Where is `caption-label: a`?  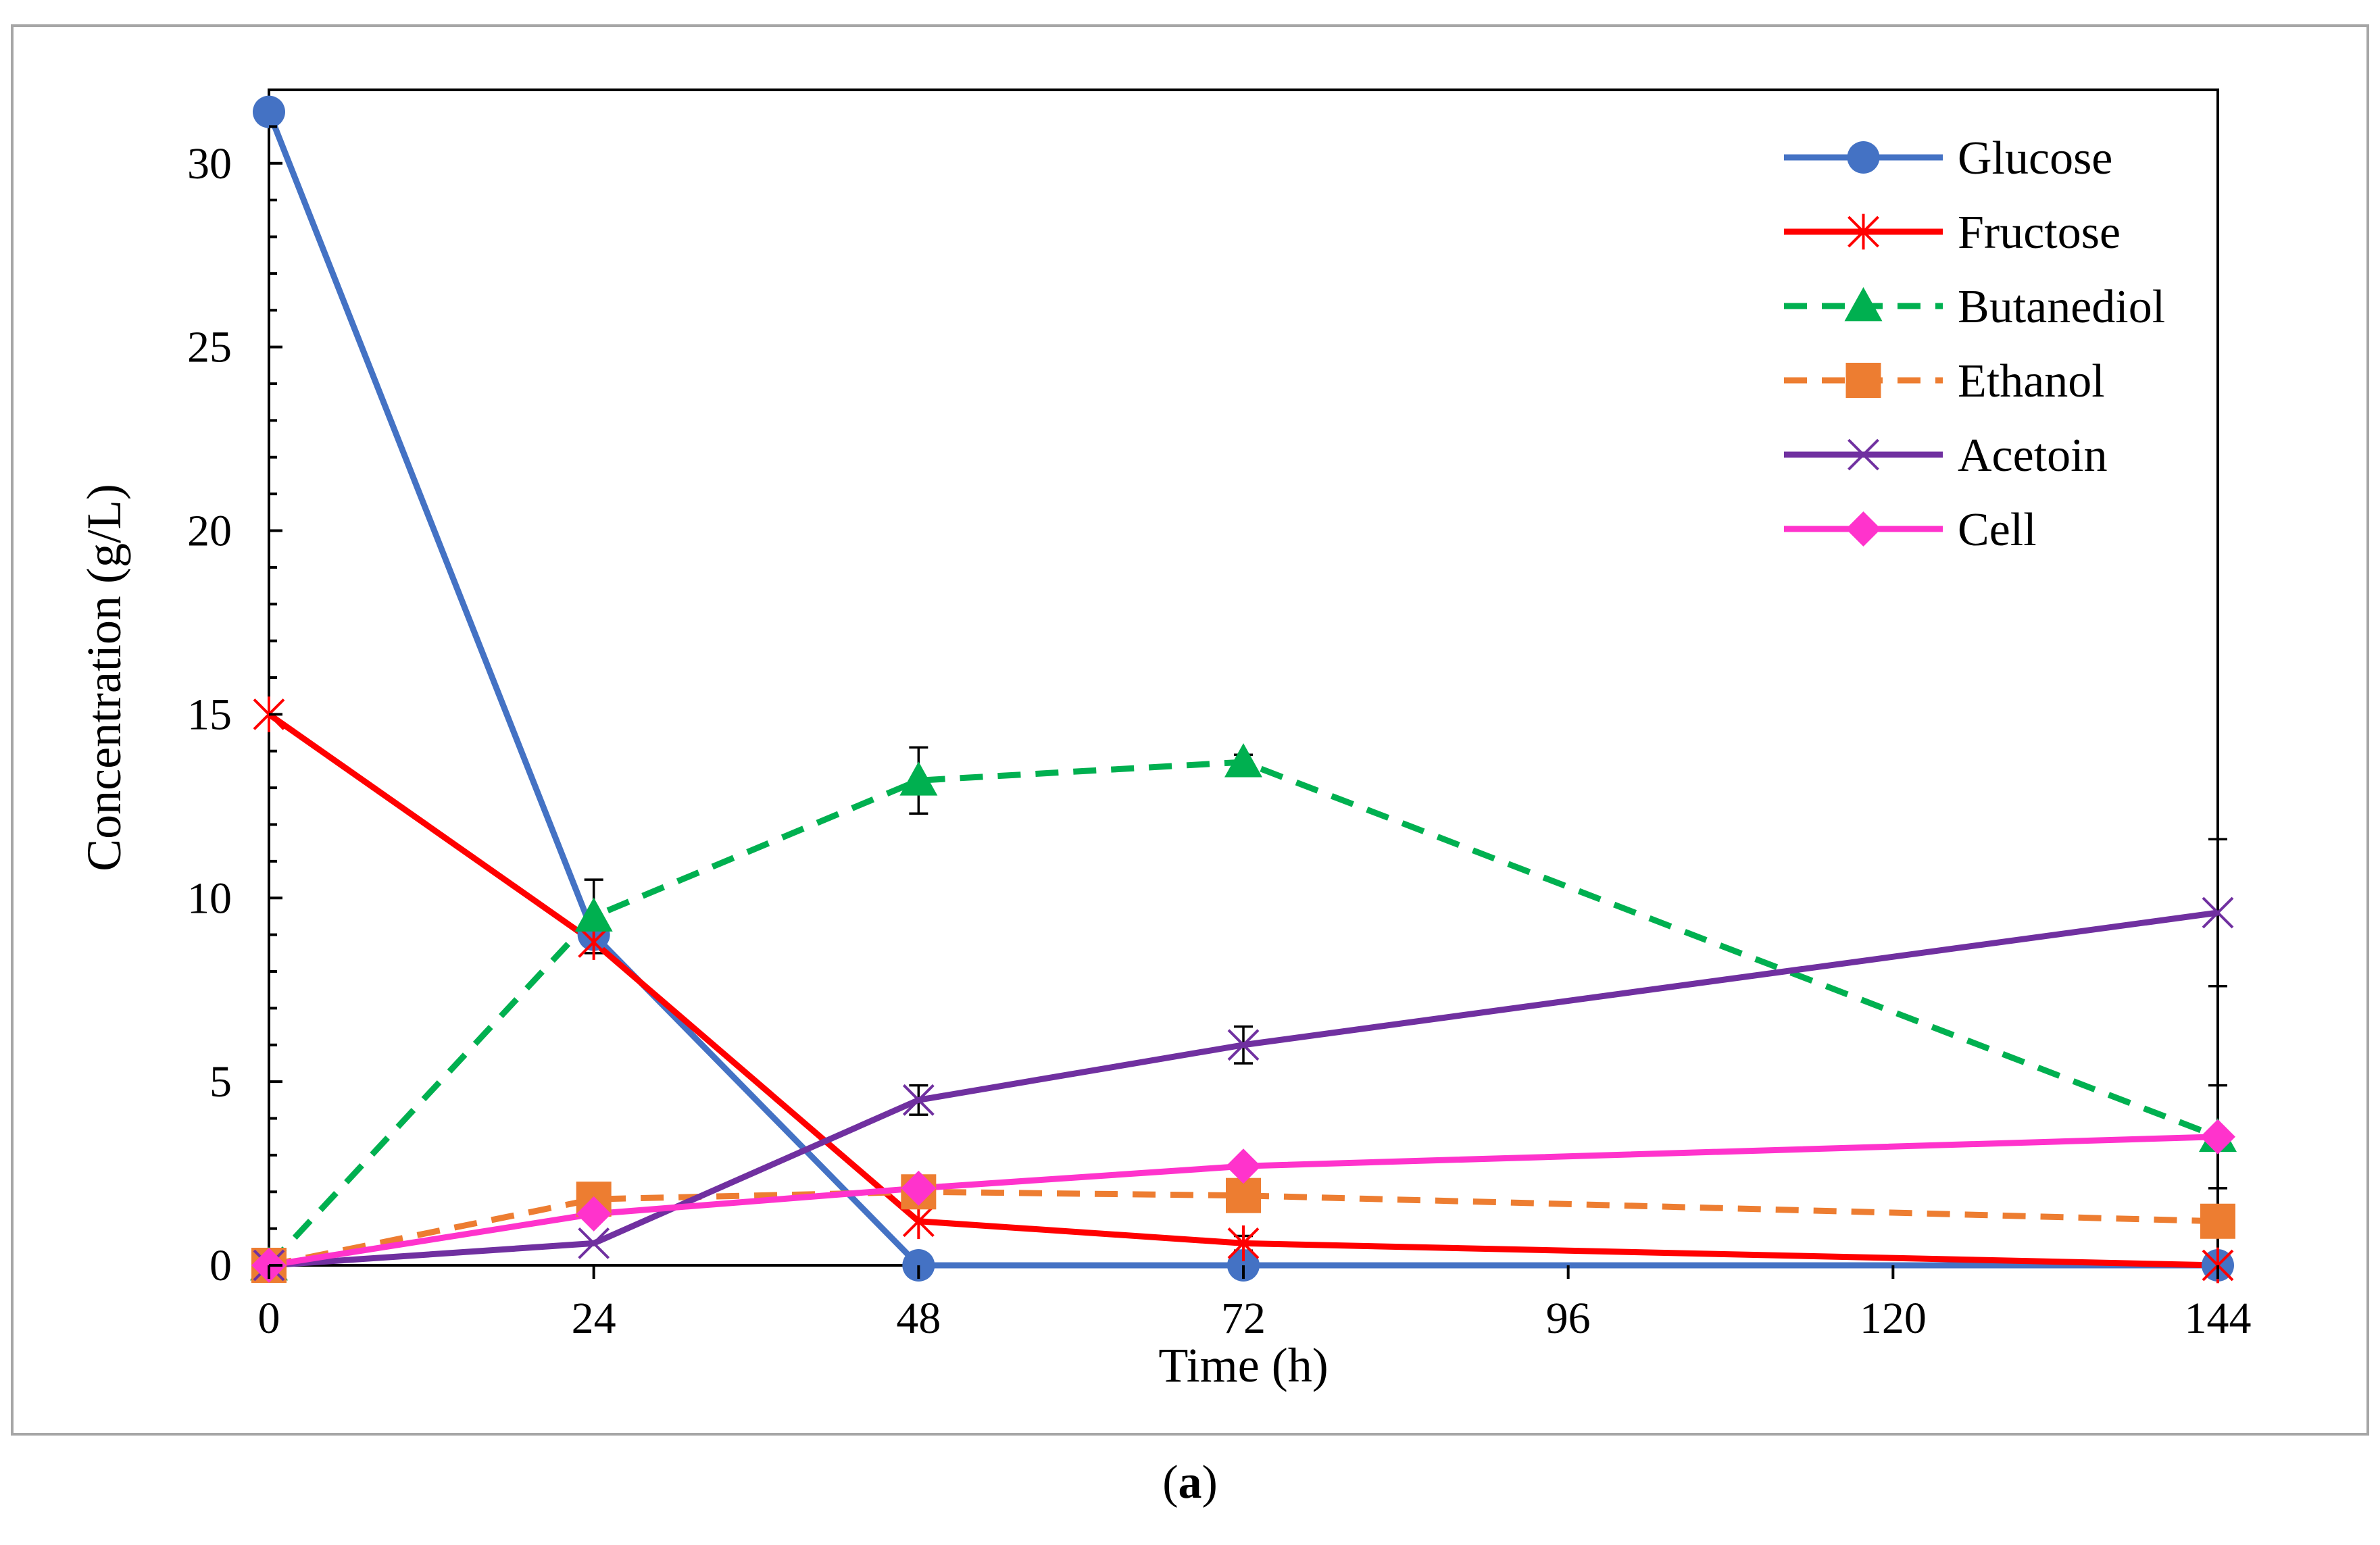 caption-label: a is located at coordinates (1190, 1483).